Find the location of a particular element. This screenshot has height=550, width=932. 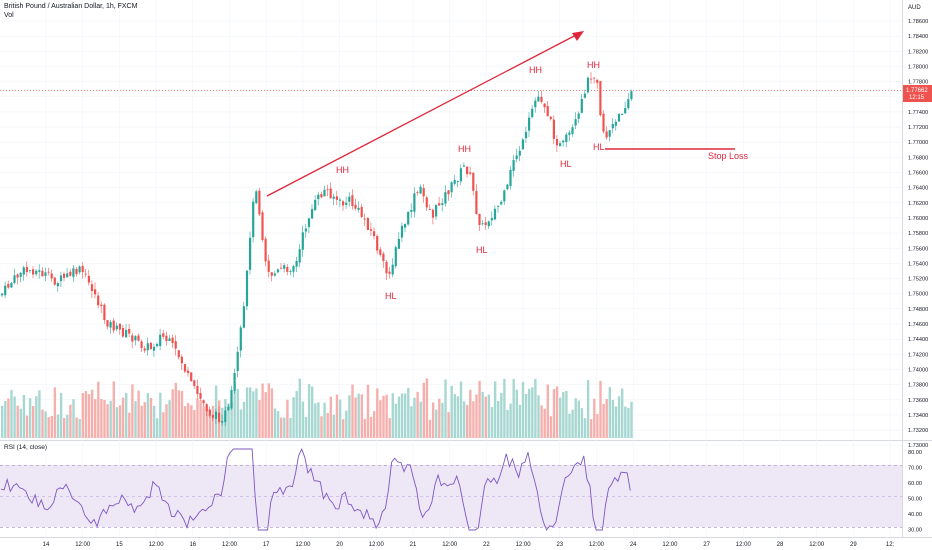

time-tick-label: 29 is located at coordinates (853, 545).